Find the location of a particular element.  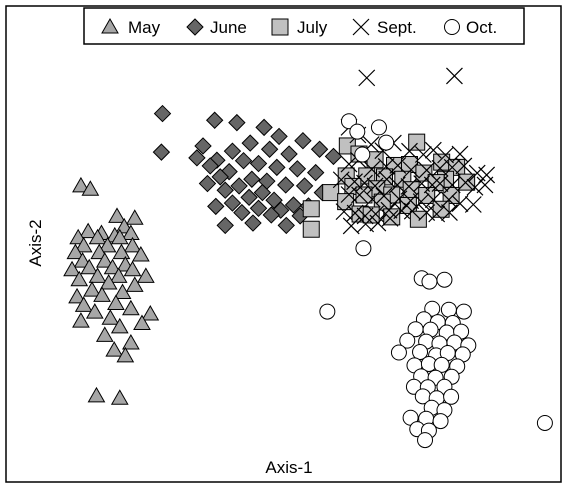

legend-label-july: July is located at coordinates (312, 27).